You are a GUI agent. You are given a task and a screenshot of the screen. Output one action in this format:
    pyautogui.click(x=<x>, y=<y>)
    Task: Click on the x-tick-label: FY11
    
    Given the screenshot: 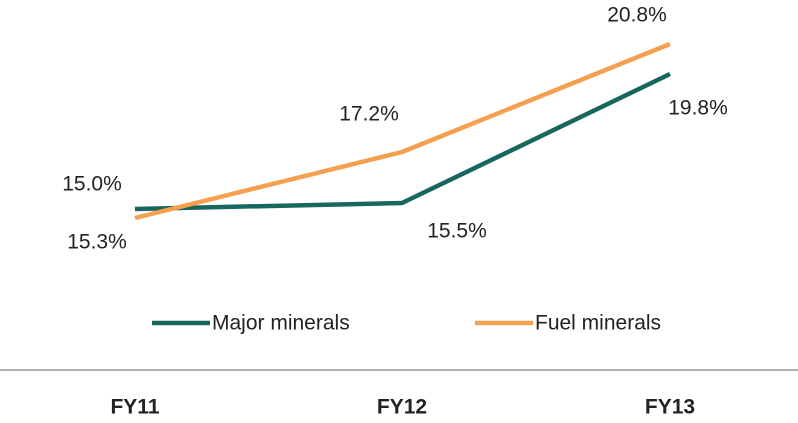 What is the action you would take?
    pyautogui.click(x=134, y=407)
    